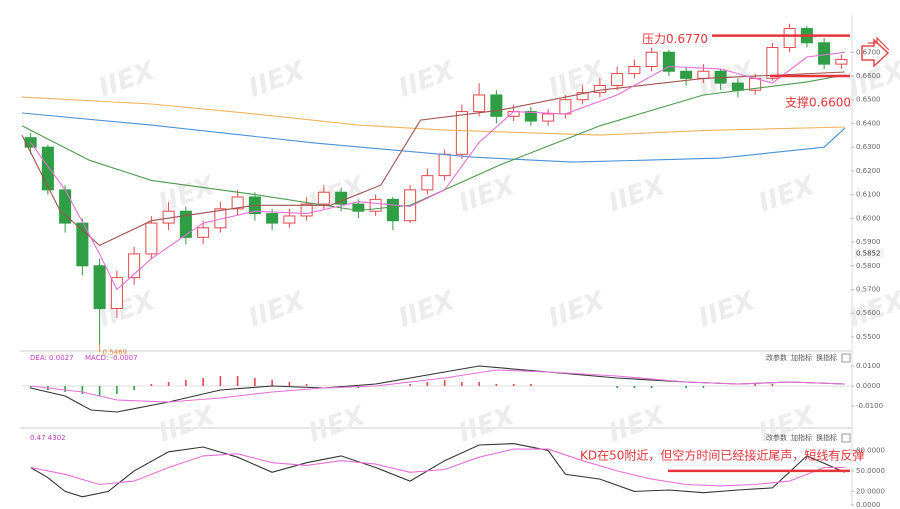  What do you see at coordinates (870, 491) in the screenshot?
I see `y-tick-label: 20.0000` at bounding box center [870, 491].